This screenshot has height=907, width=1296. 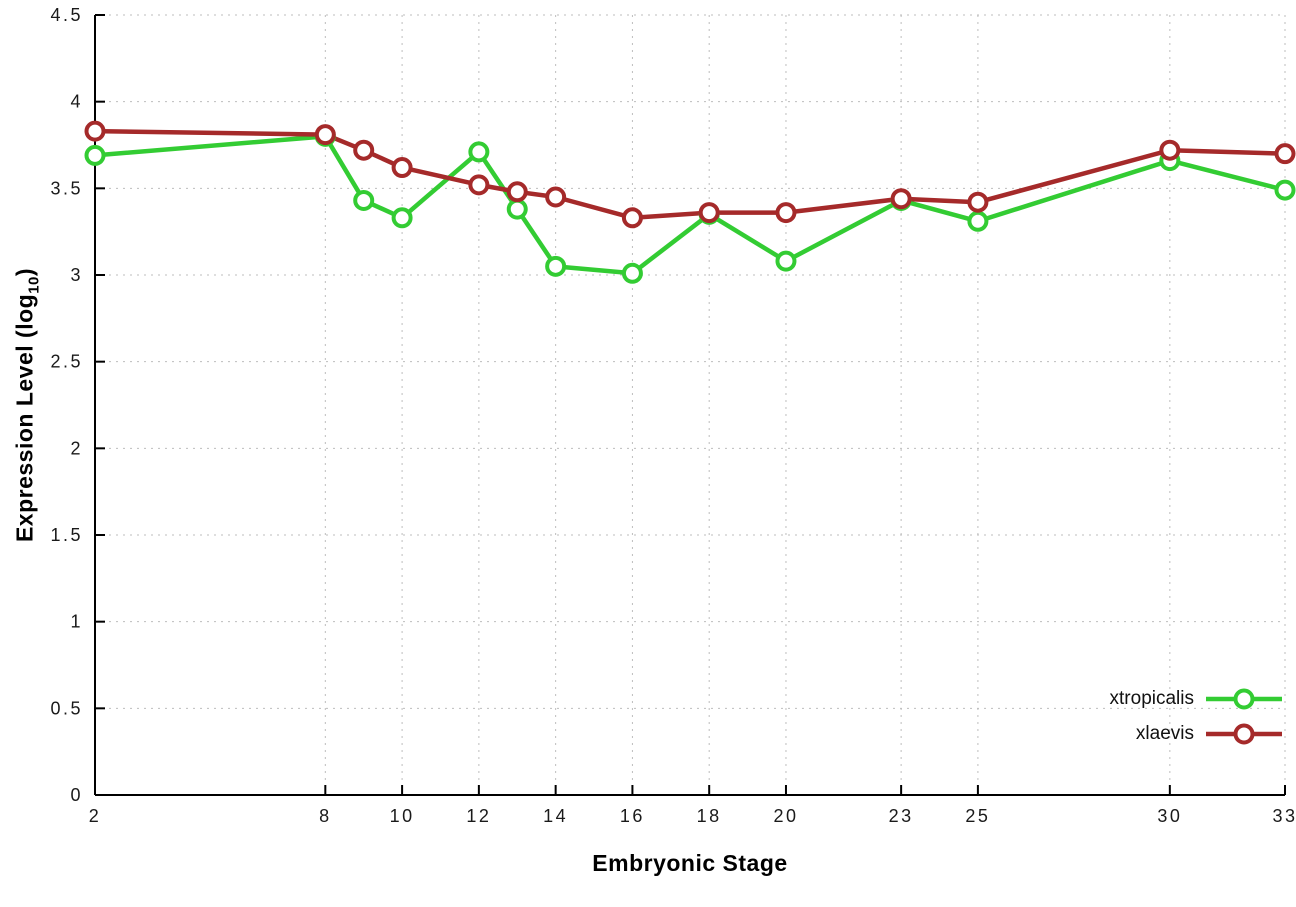 What do you see at coordinates (95, 816) in the screenshot?
I see `x-tick-label: 2` at bounding box center [95, 816].